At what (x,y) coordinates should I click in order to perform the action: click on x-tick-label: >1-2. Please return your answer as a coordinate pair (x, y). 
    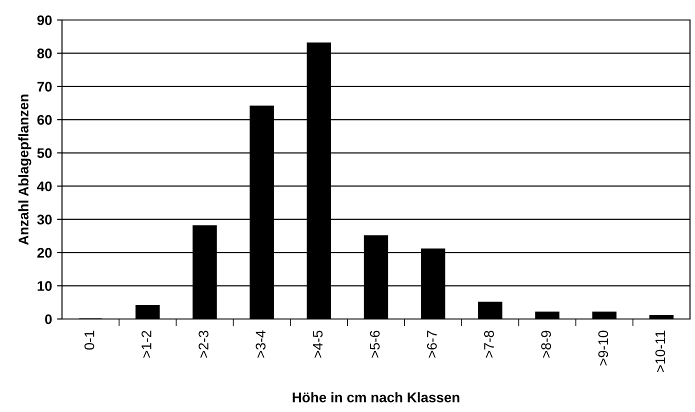
    Looking at the image, I should click on (147, 344).